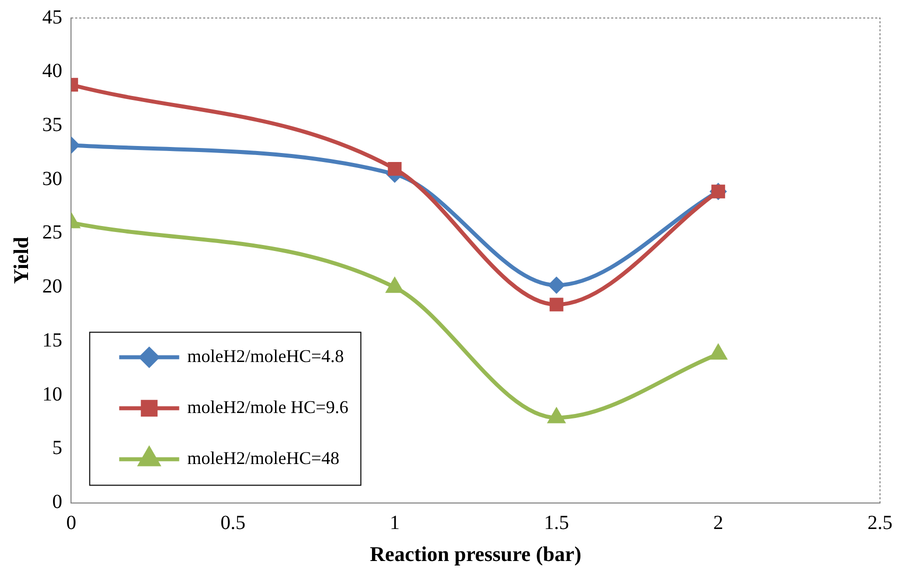 The image size is (900, 572). Describe the element at coordinates (71, 523) in the screenshot. I see `x-tick-label: 0` at that location.